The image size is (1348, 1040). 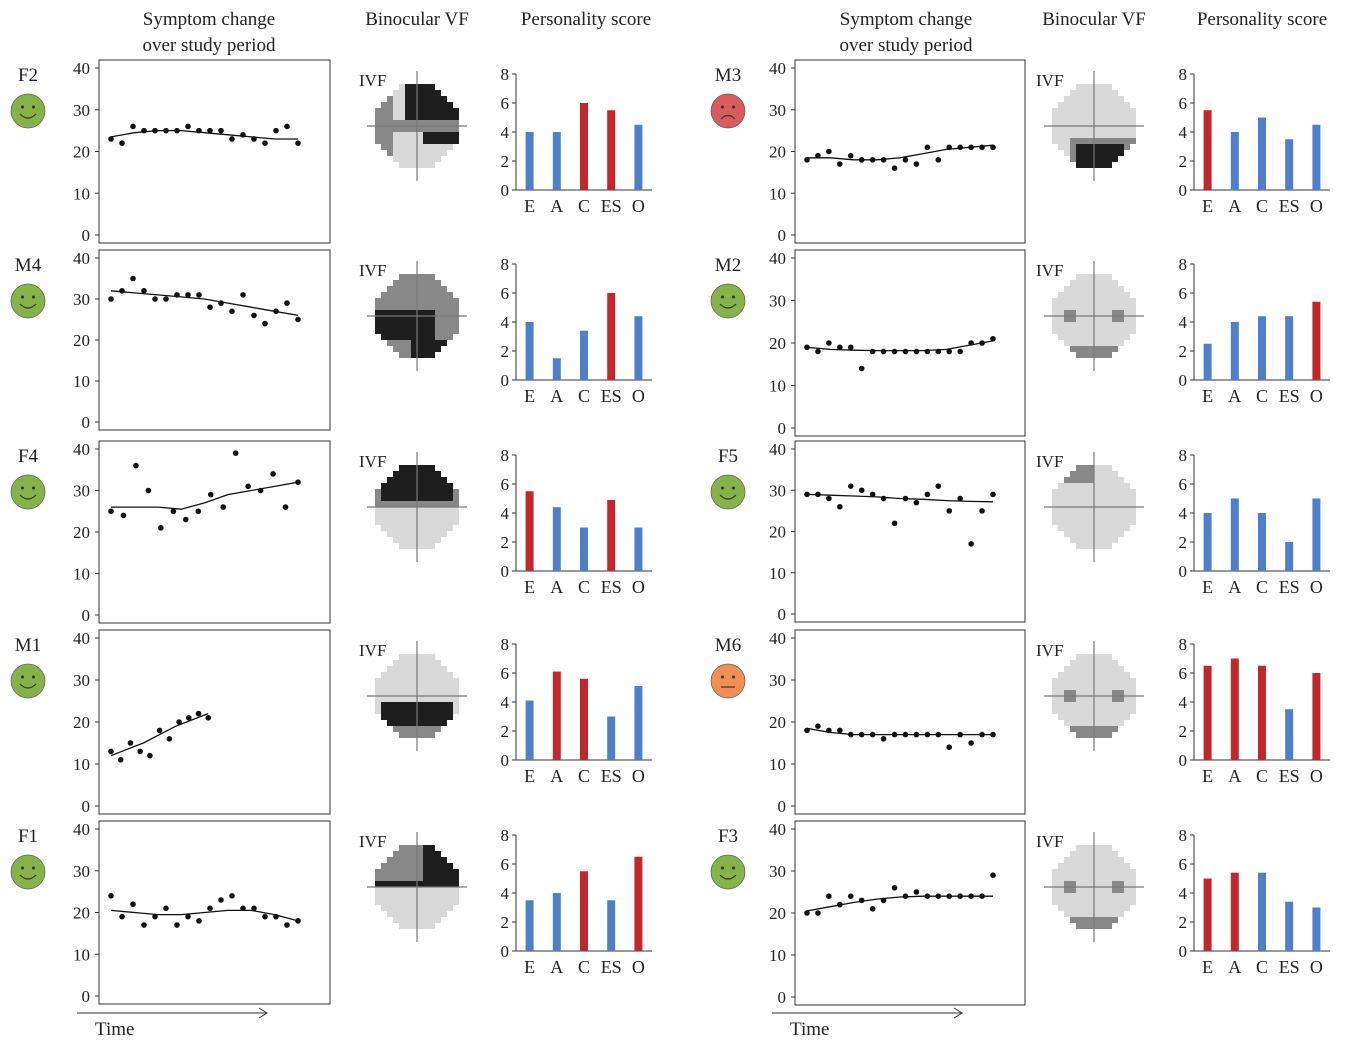 What do you see at coordinates (505, 760) in the screenshot?
I see `personality-chart-ytick-label: 0` at bounding box center [505, 760].